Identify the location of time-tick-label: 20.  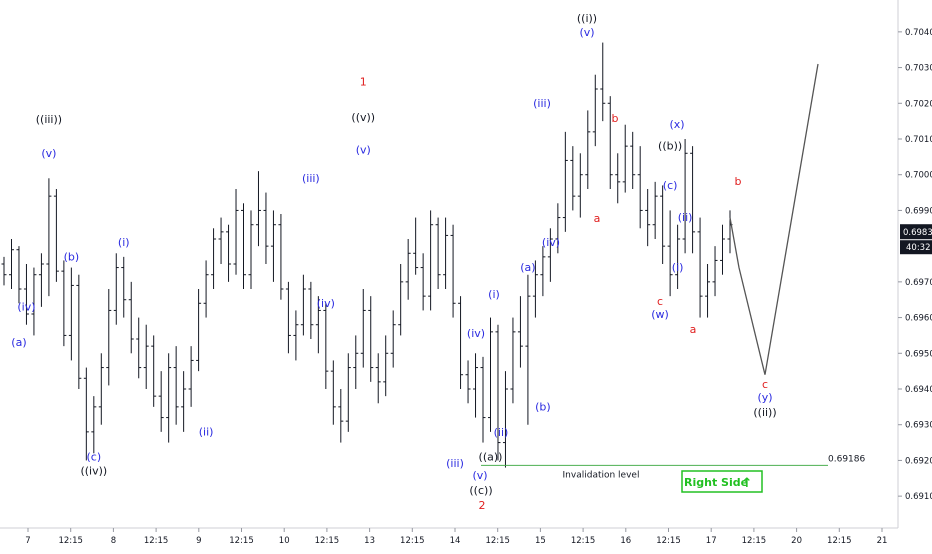
(796, 541).